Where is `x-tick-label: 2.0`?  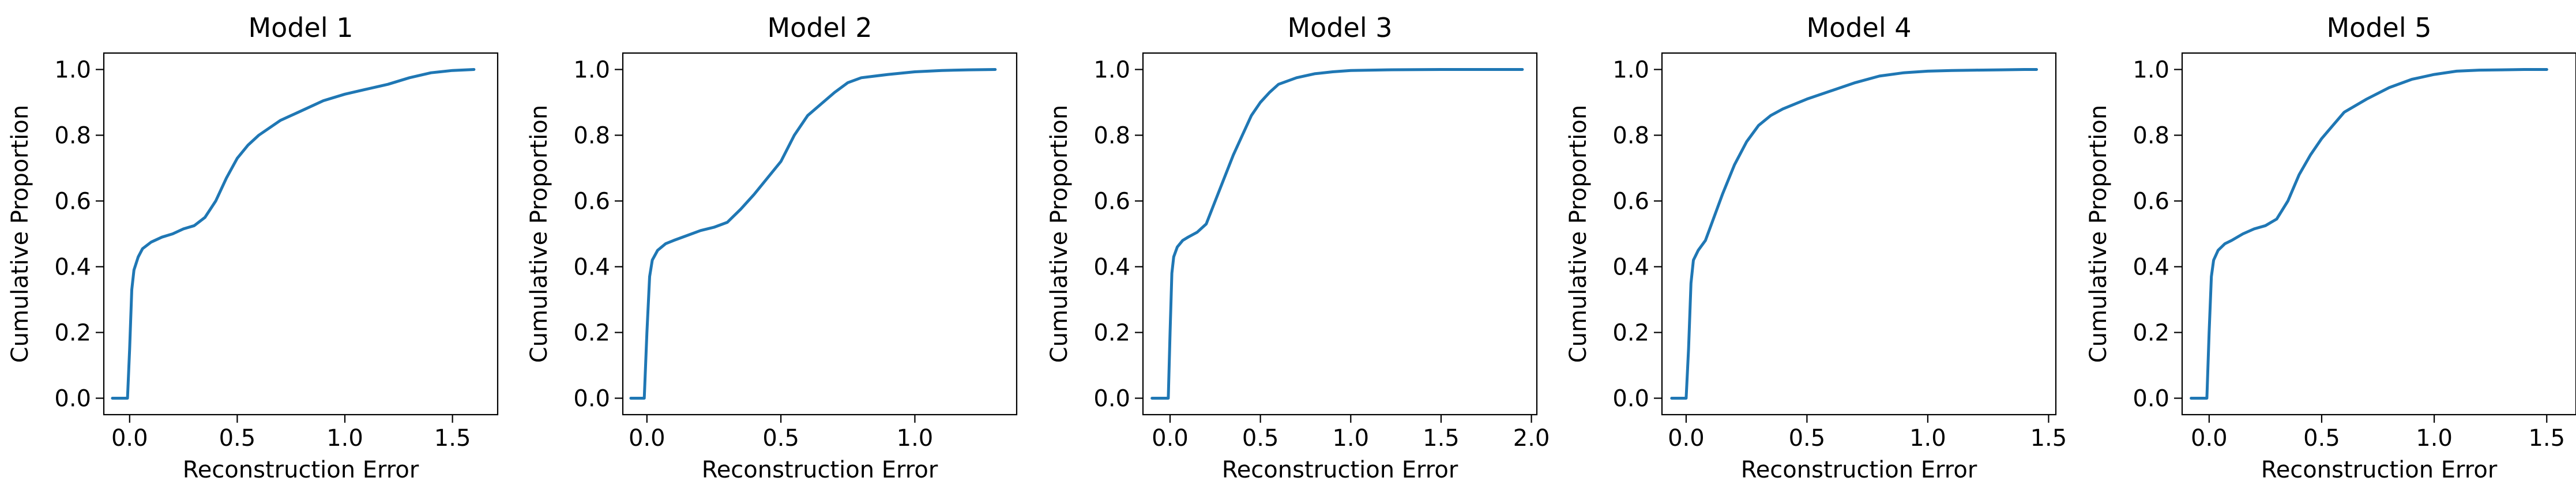 x-tick-label: 2.0 is located at coordinates (1531, 439).